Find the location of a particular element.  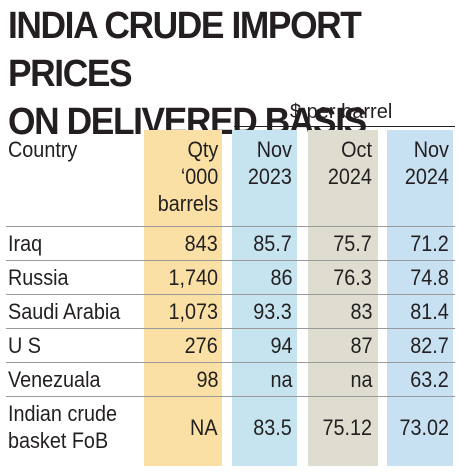

row-country-name-line-1: Russia is located at coordinates (38, 277).